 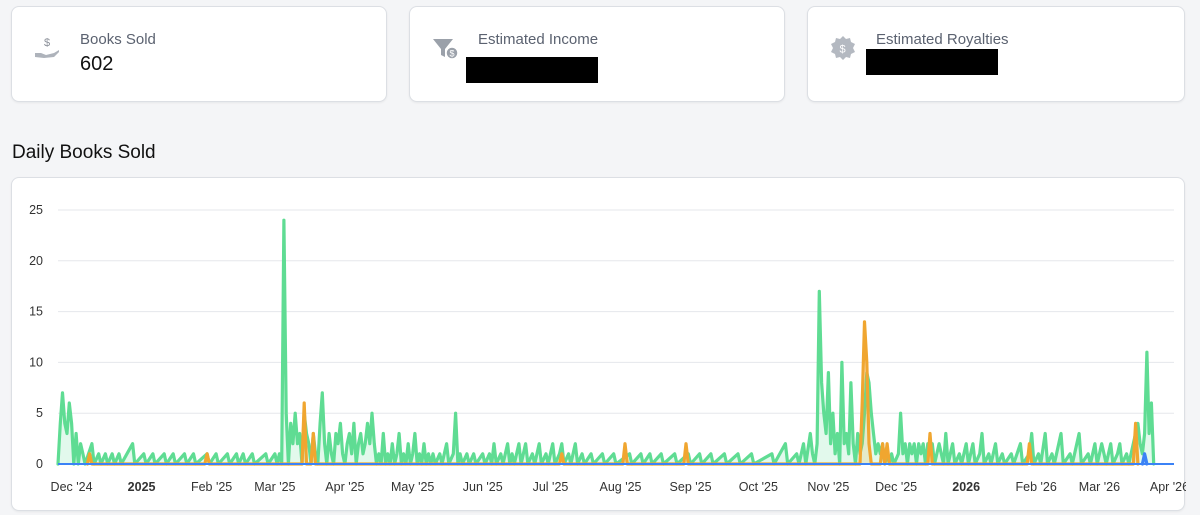 I want to click on y-tick-label: 5, so click(x=39, y=413).